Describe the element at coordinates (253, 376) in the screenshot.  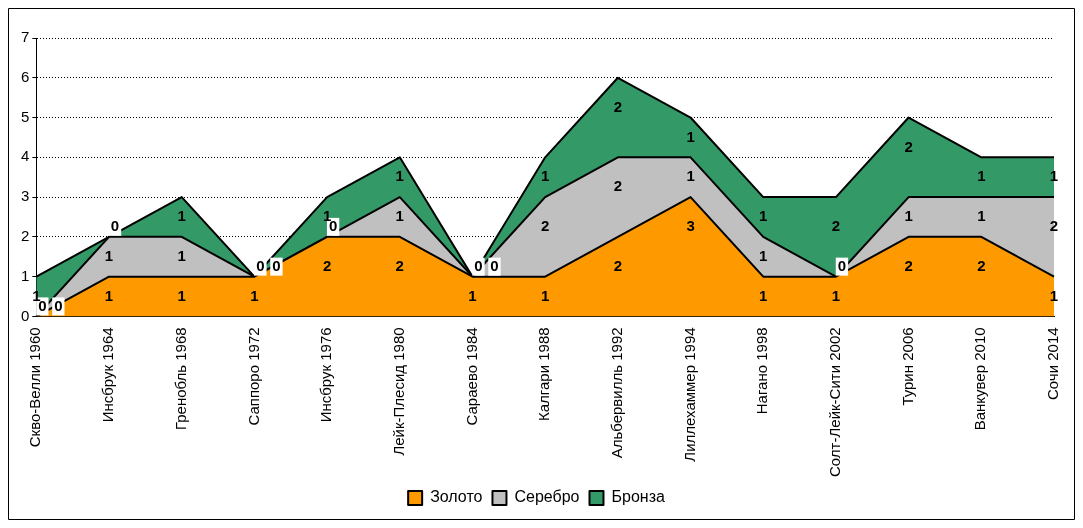
I see `x-tick-label: Саппоро 1972` at that location.